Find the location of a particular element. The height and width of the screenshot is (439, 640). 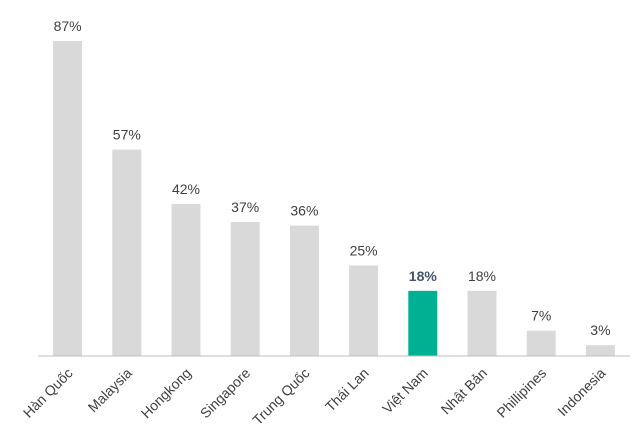

value-label: 3% is located at coordinates (600, 330).